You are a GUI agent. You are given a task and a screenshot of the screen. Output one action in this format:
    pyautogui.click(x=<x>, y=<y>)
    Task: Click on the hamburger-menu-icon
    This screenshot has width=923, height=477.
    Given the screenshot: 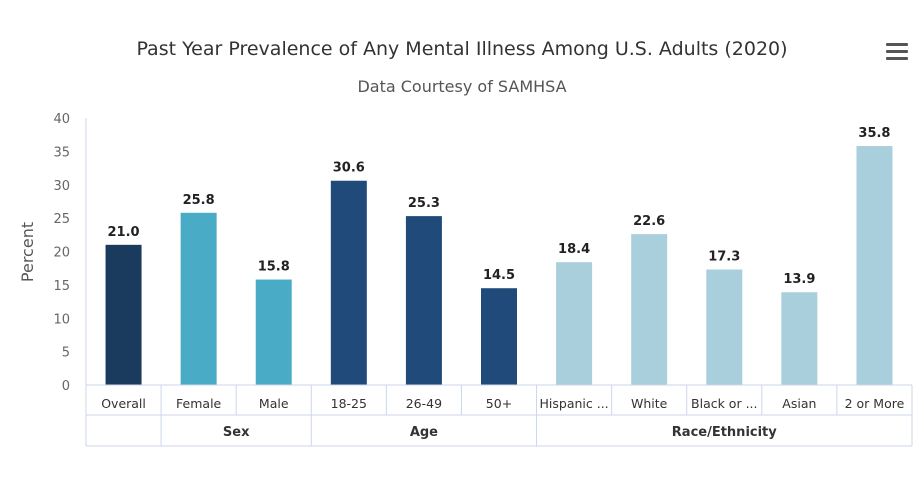 What is the action you would take?
    pyautogui.click(x=897, y=53)
    